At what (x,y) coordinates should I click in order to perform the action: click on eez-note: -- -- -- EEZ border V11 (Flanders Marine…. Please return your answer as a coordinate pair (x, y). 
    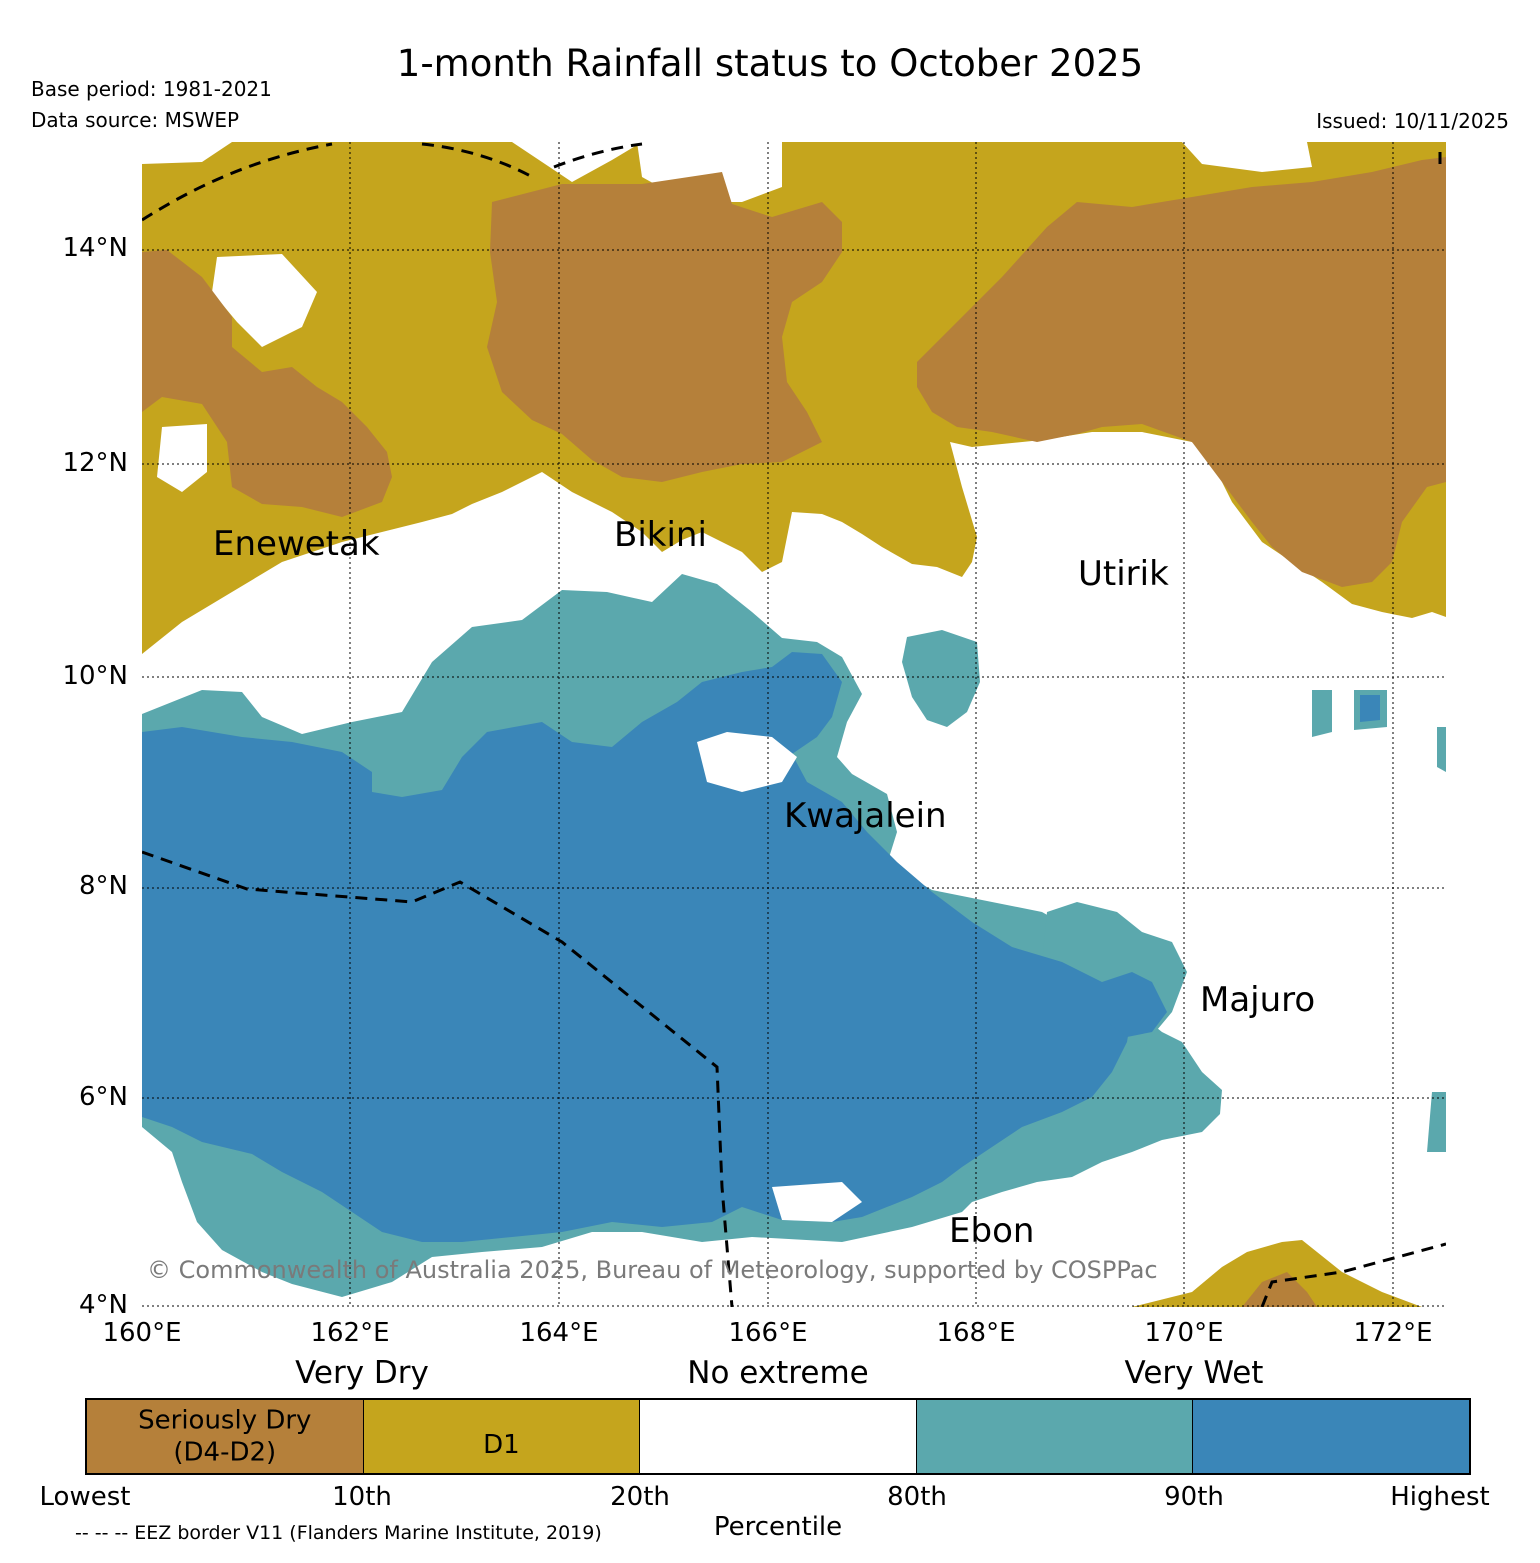
    Looking at the image, I should click on (338, 1533).